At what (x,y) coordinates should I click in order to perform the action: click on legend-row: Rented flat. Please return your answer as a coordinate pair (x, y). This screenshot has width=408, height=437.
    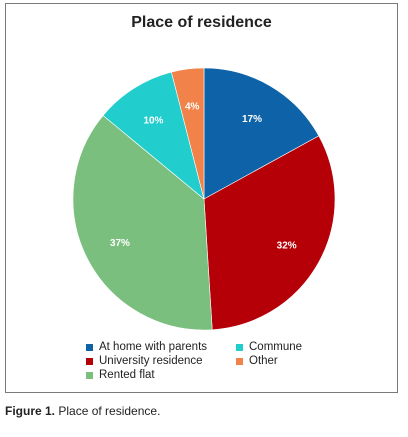
    Looking at the image, I should click on (211, 375).